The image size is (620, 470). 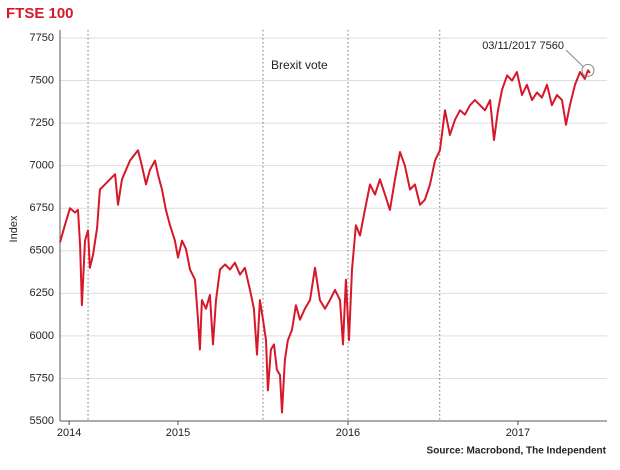 I want to click on y-tick-label: 6000, so click(x=42, y=336).